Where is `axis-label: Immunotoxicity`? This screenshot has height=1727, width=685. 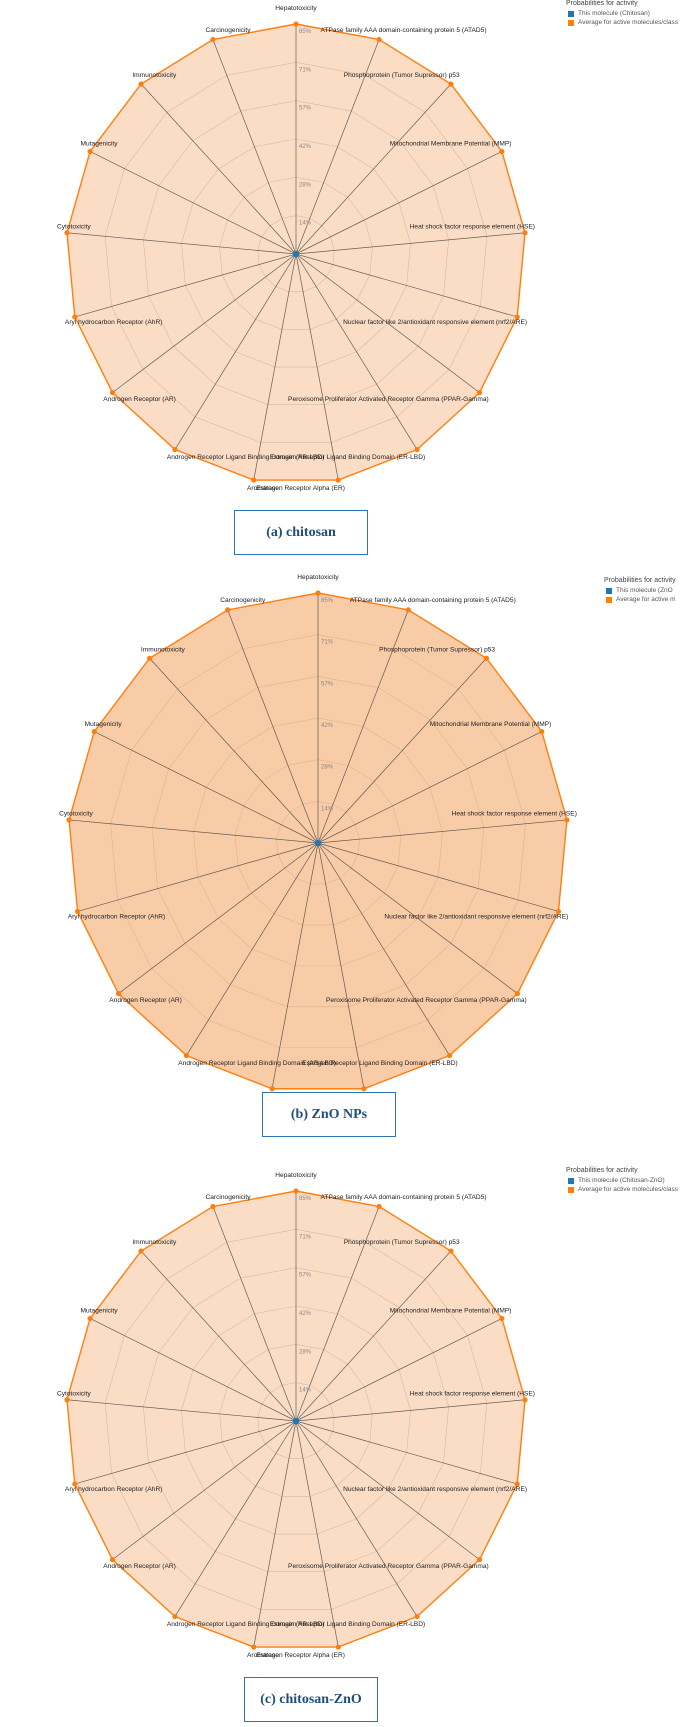 axis-label: Immunotoxicity is located at coordinates (154, 75).